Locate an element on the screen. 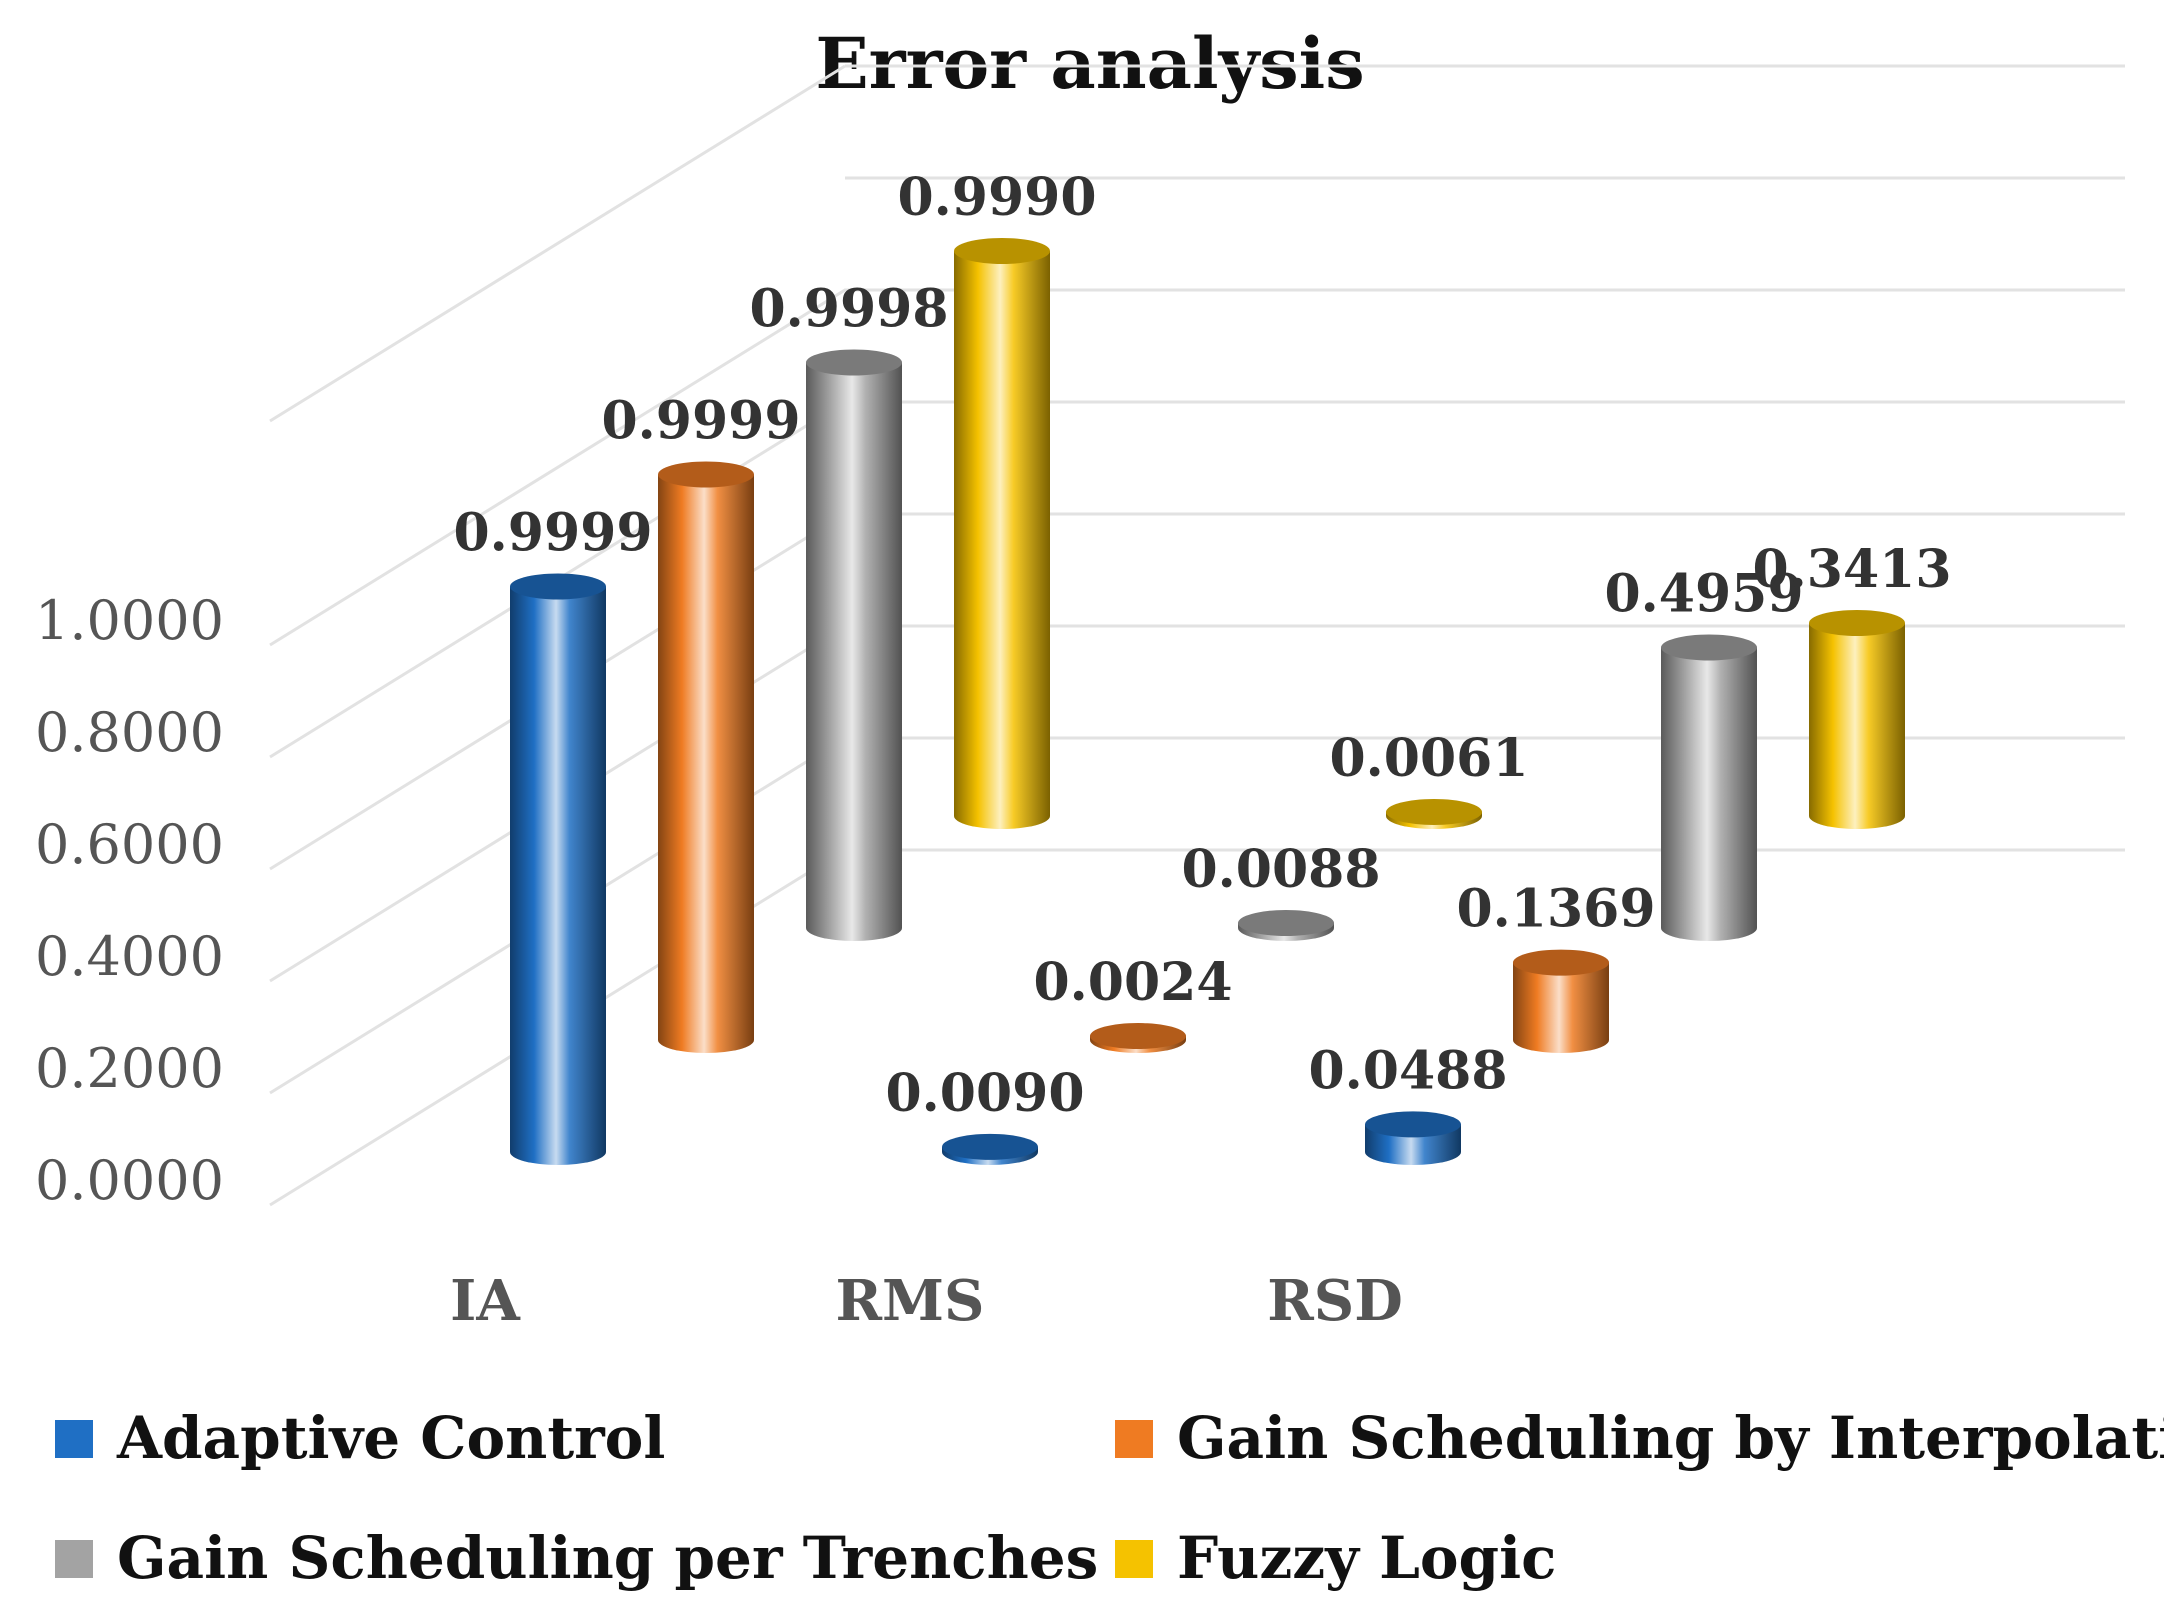  y-tick-label: 0.0000 is located at coordinates (129, 1180).